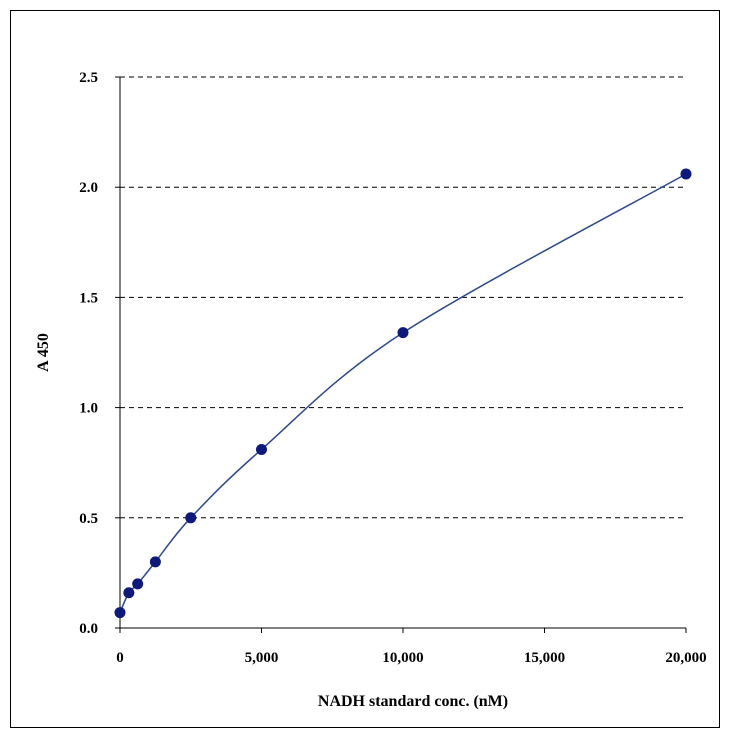 The image size is (730, 736). I want to click on y-ticks: 0.0 0.5 1.0 1.5 2.0 2.5, so click(99, 353).